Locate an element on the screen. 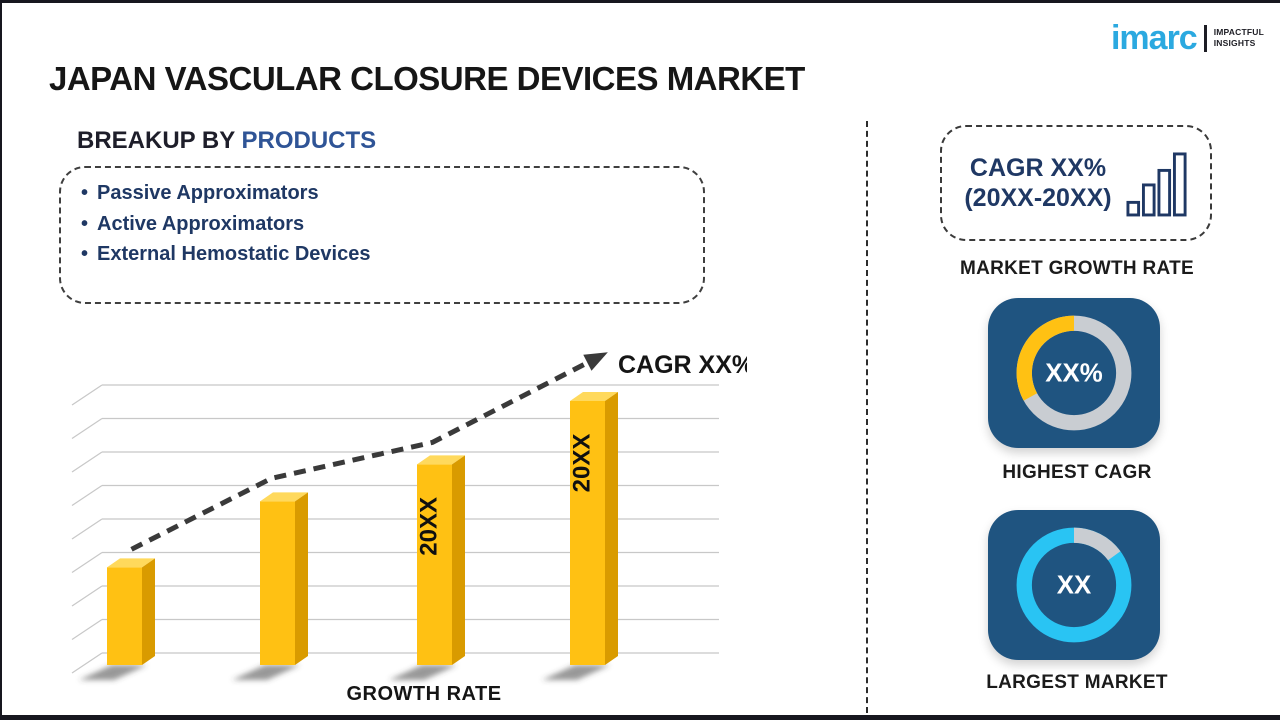 The width and height of the screenshot is (1280, 720). highest-cagr-donut-chart: XX% is located at coordinates (1074, 373).